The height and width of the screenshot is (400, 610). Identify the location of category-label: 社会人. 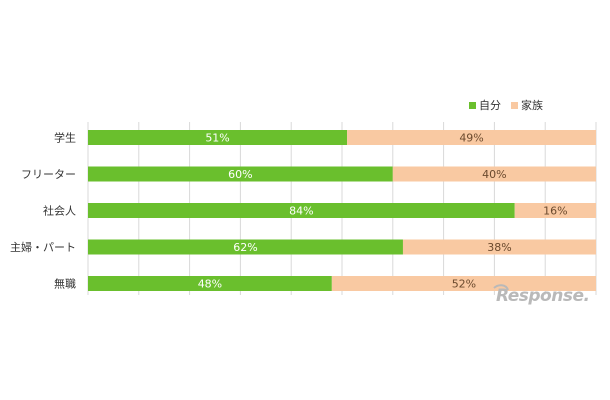
(59, 211).